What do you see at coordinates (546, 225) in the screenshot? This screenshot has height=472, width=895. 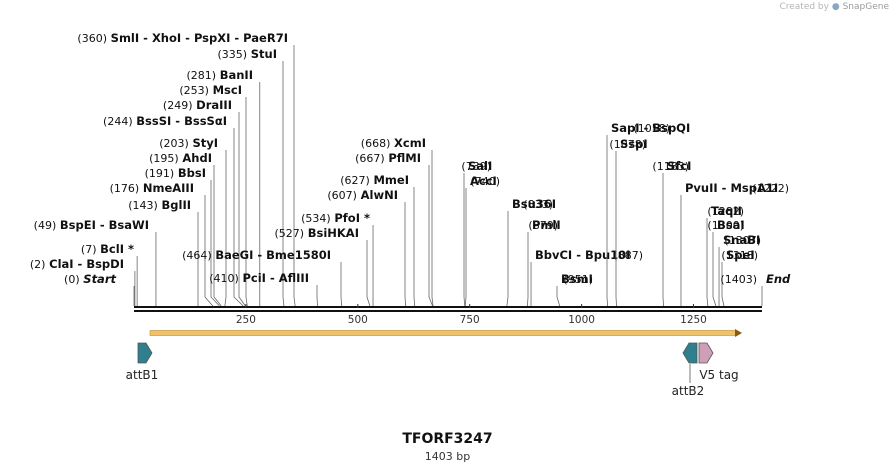 I see `cut-site-name: PmlI` at bounding box center [546, 225].